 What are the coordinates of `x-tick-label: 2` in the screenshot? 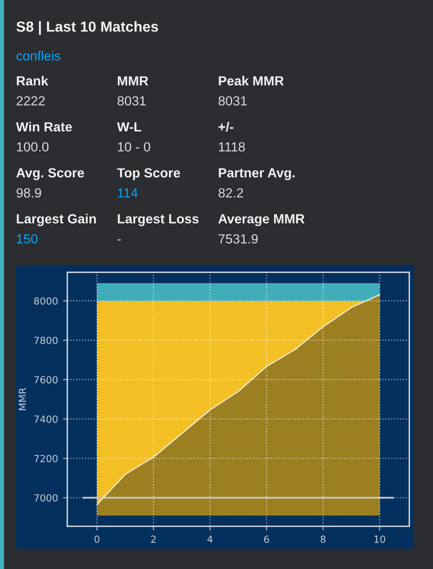 It's located at (153, 539).